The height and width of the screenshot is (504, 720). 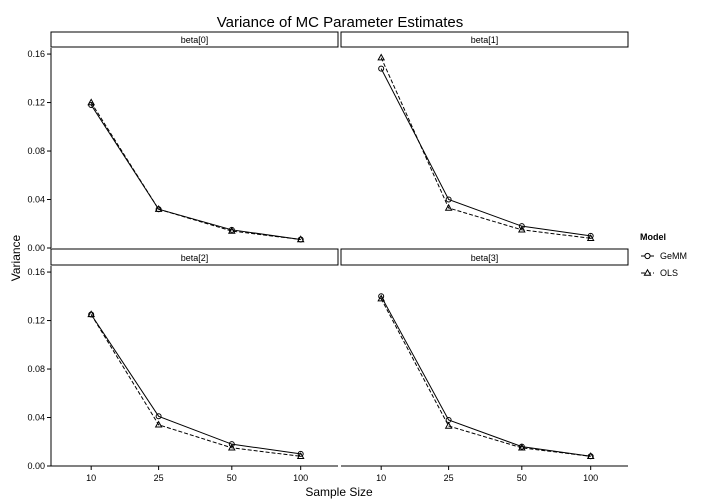 I want to click on legend-key-ols, so click(x=647, y=272).